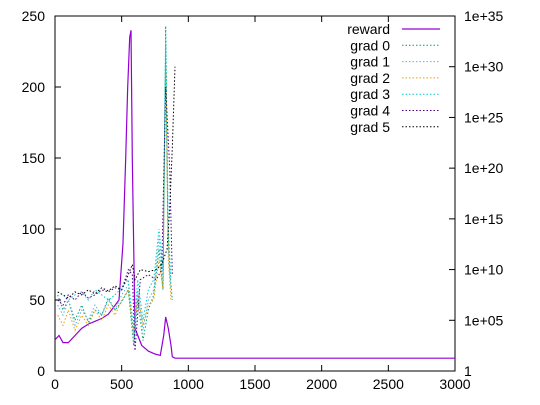  I want to click on x-tick-label: 3000, so click(454, 384).